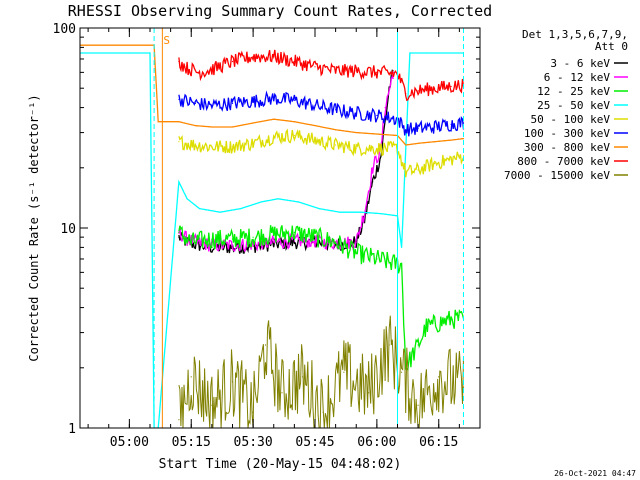 The height and width of the screenshot is (480, 640). Describe the element at coordinates (64, 29) in the screenshot. I see `y-tick-label: 100` at that location.